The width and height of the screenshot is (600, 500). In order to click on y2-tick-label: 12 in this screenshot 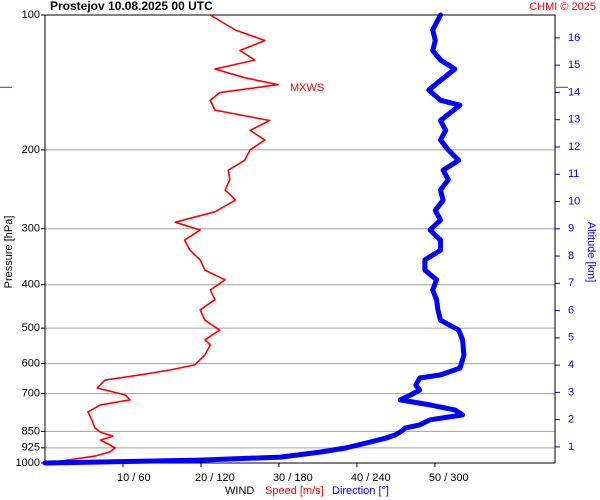, I will do `click(574, 147)`.